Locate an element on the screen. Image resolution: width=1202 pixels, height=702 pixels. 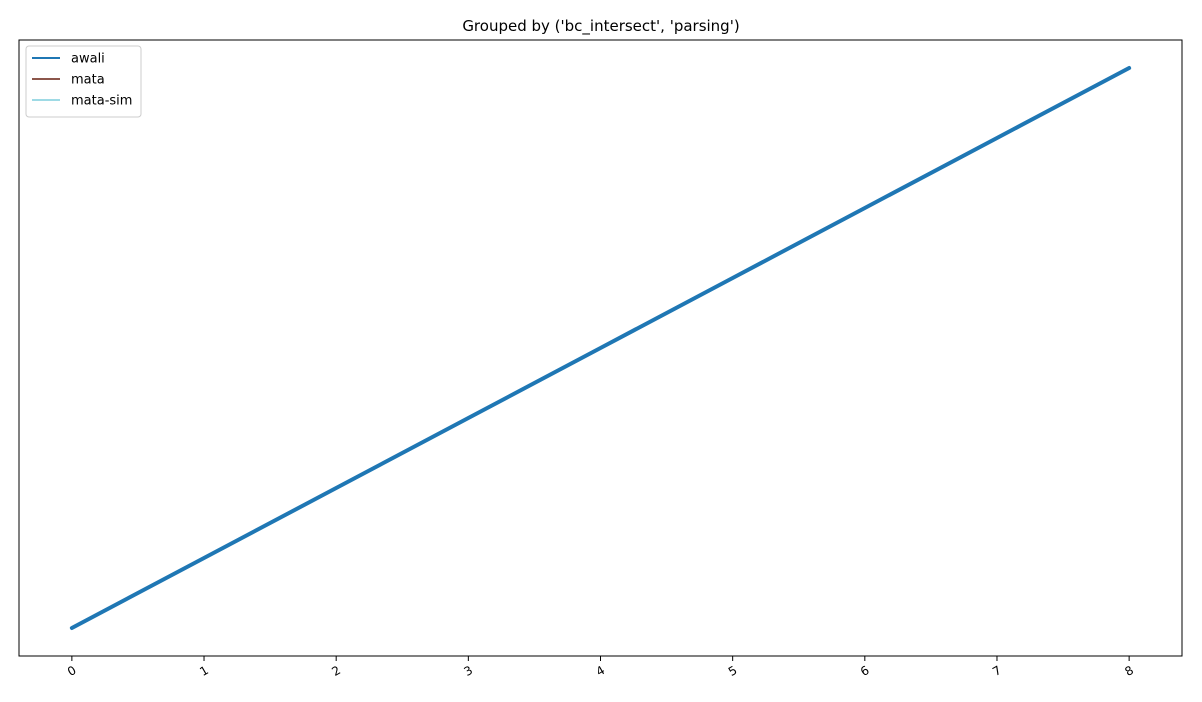
legend-label-awali: awali is located at coordinates (88, 59).